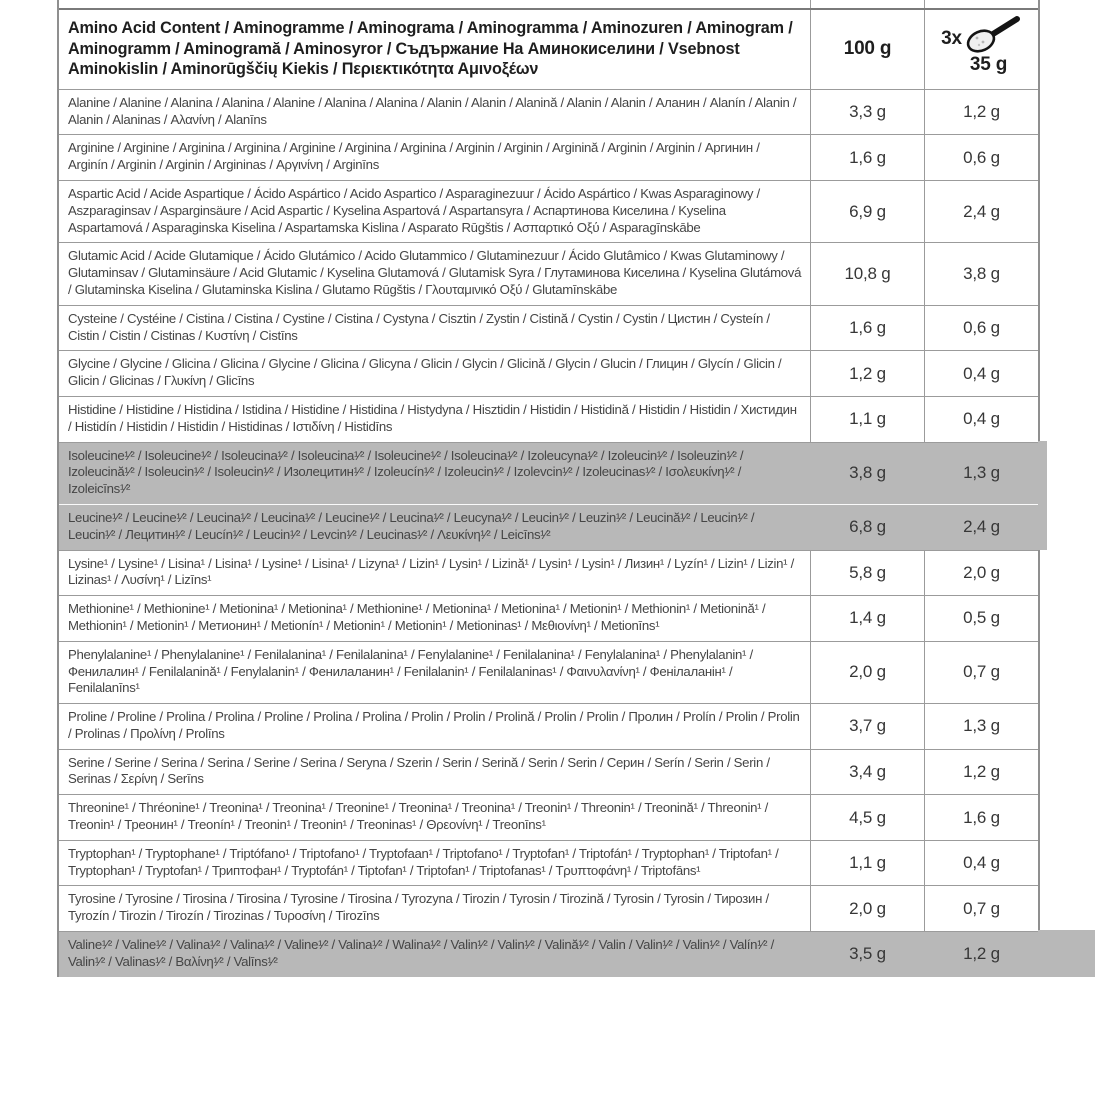 The width and height of the screenshot is (1100, 1100). Describe the element at coordinates (981, 618) in the screenshot. I see `value-per-serving: 0,5 g` at that location.